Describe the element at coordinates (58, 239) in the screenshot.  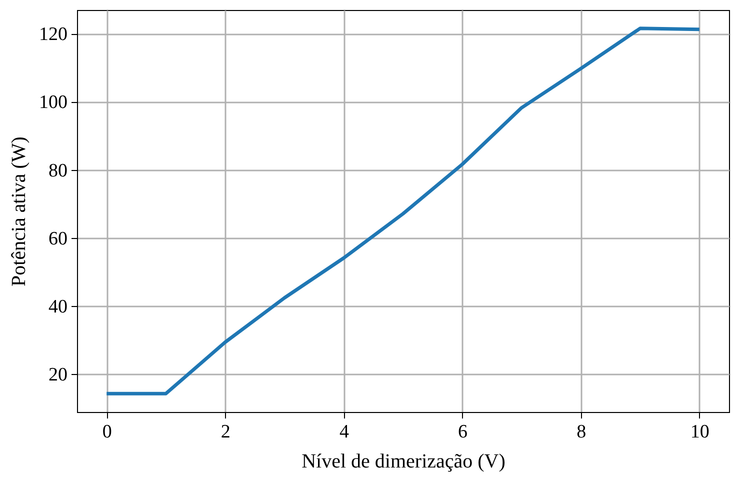
I see `y-tick-label: 60` at that location.